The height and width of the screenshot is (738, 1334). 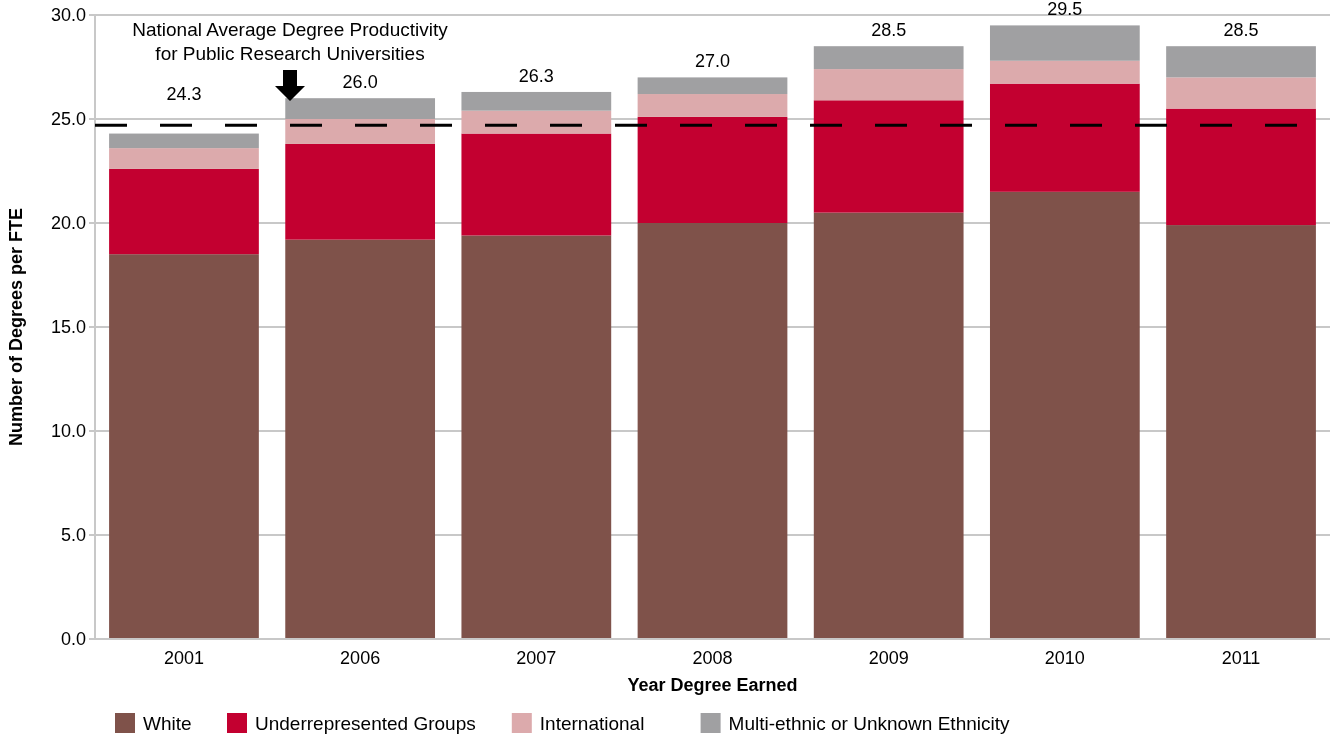 What do you see at coordinates (68, 431) in the screenshot?
I see `y-tick-label: 10.0` at bounding box center [68, 431].